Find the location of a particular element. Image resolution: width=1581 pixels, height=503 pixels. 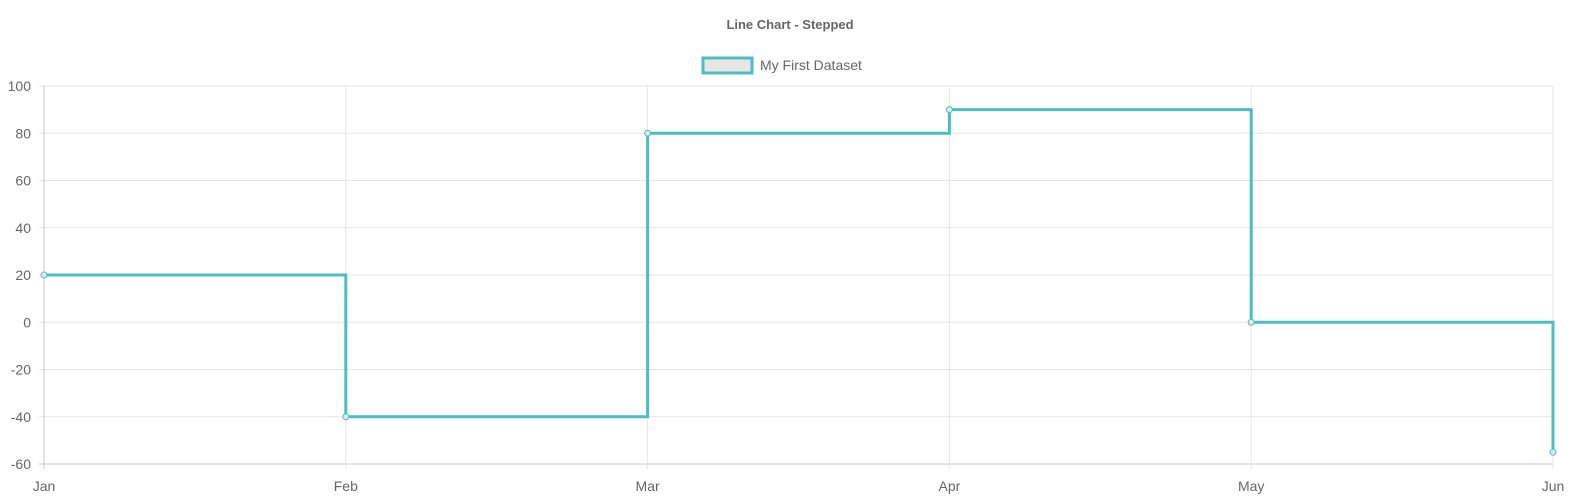

x-tick-label: Mar is located at coordinates (648, 486).